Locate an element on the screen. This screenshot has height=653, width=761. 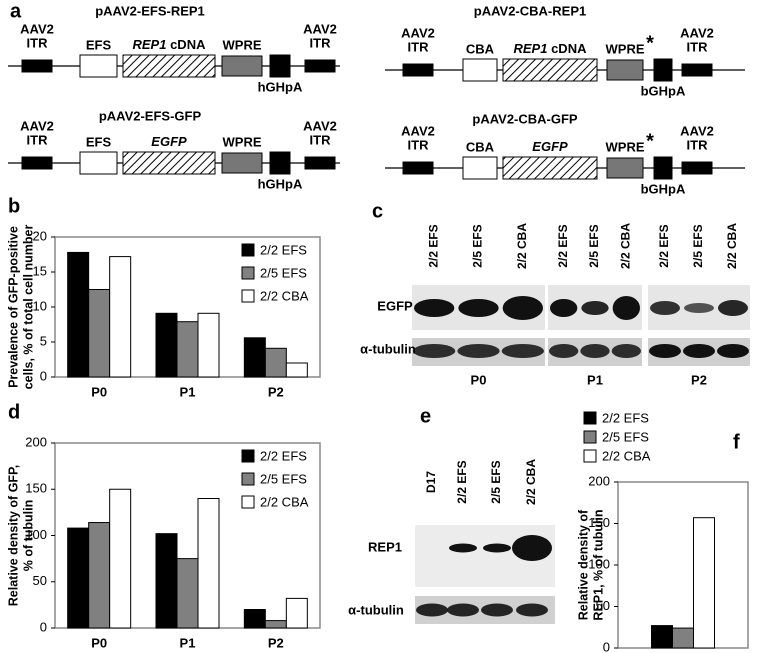
plot-frame is located at coordinates (683, 565).